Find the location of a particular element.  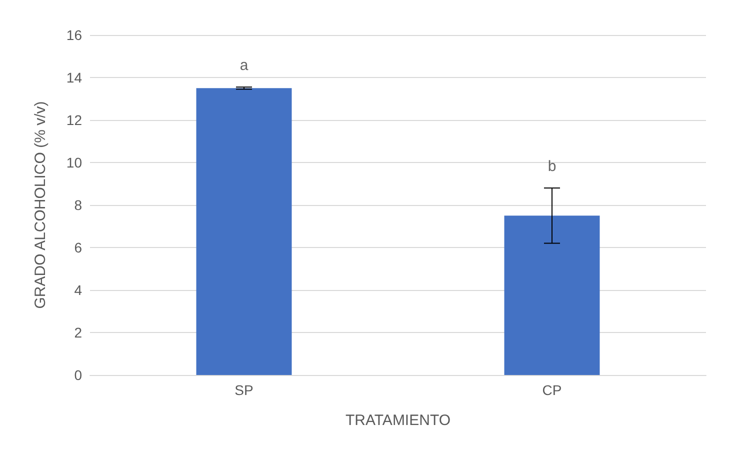

y-tick-label: 16 is located at coordinates (74, 35).